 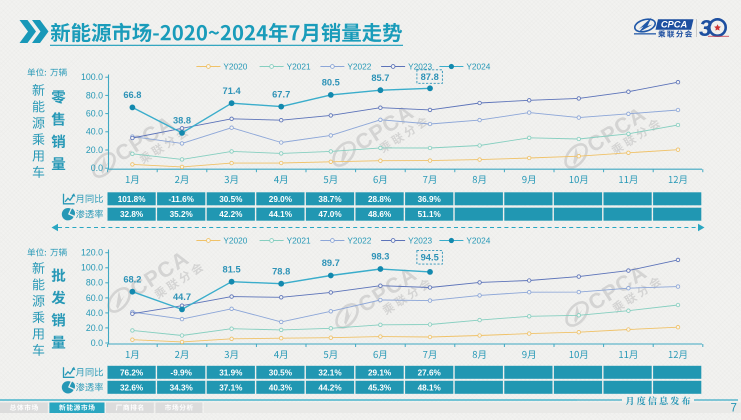 What do you see at coordinates (231, 387) in the screenshot?
I see `svg-text: 37.1%` at bounding box center [231, 387].